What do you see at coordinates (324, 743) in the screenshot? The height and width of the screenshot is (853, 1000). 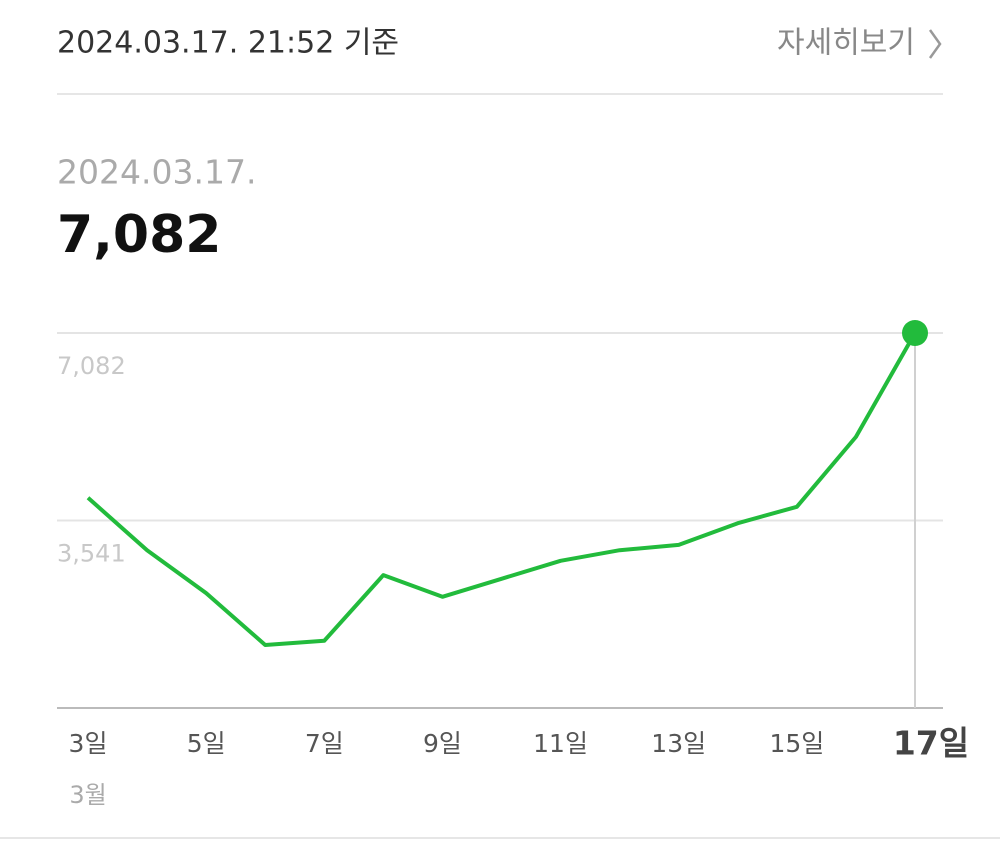 I see `x-tick-label: 7일` at bounding box center [324, 743].